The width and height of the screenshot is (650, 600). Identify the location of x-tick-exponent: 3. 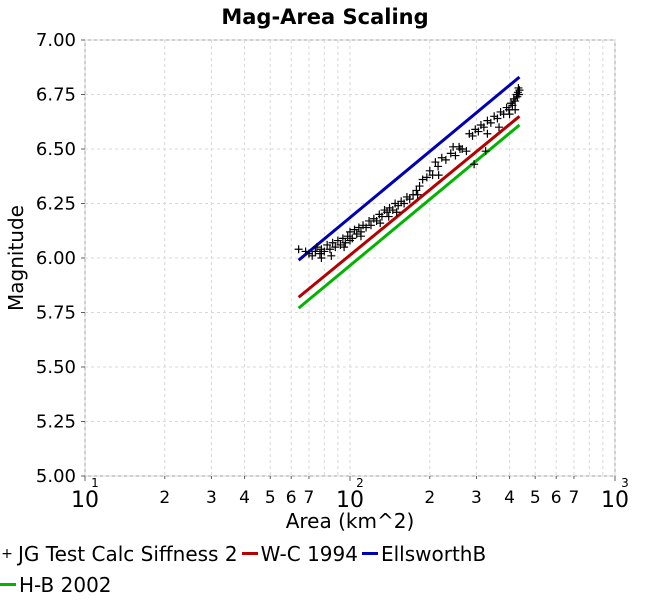
(625, 483).